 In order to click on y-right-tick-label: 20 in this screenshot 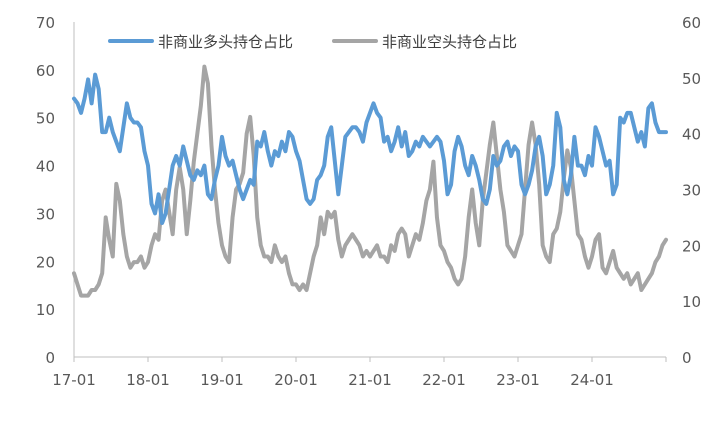, I will do `click(691, 246)`.